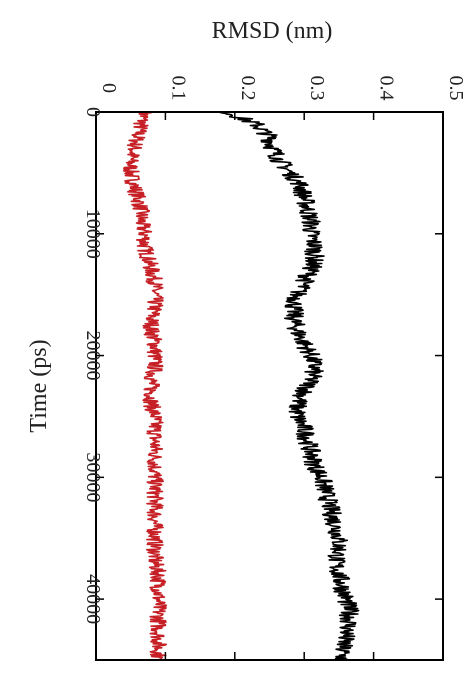 The width and height of the screenshot is (474, 680). What do you see at coordinates (178, 88) in the screenshot?
I see `rmsd-tick-label: 0.1` at bounding box center [178, 88].